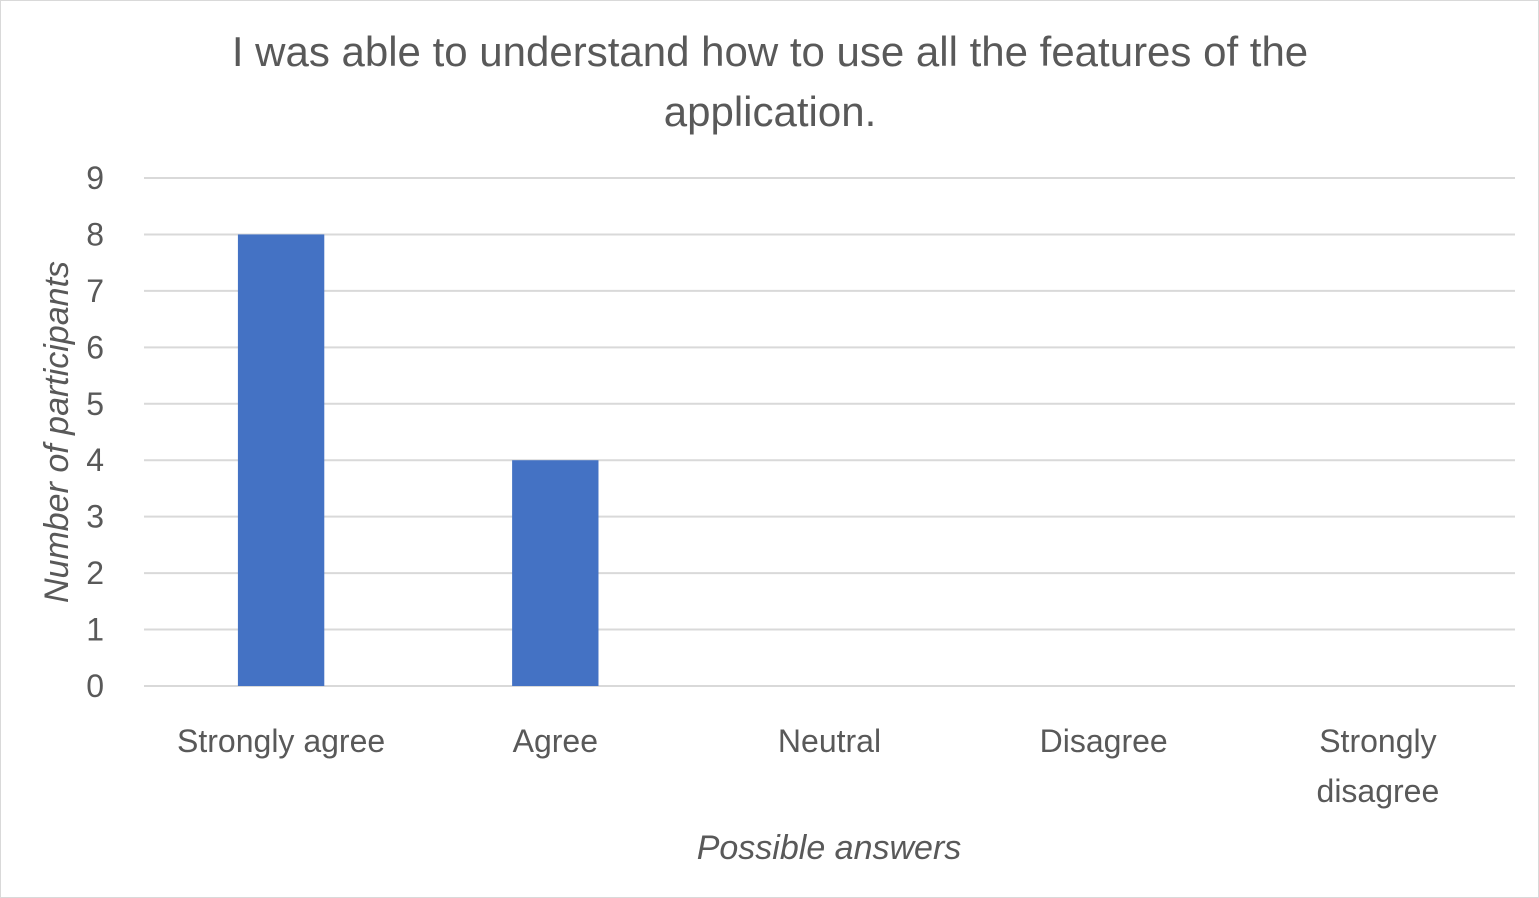 The image size is (1539, 898). Describe the element at coordinates (95, 517) in the screenshot. I see `y-tick-label: 3` at that location.